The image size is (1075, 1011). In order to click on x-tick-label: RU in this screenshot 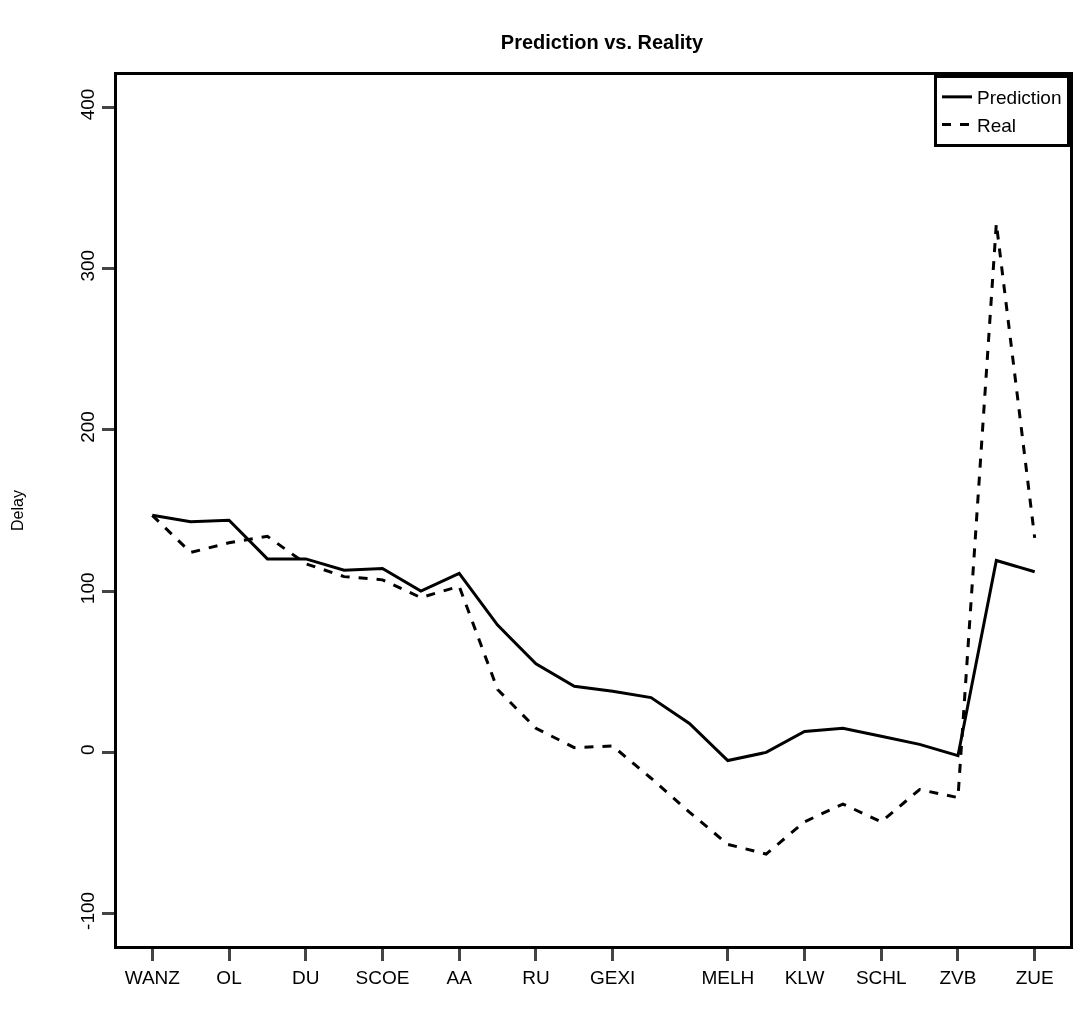, I will do `click(536, 977)`.